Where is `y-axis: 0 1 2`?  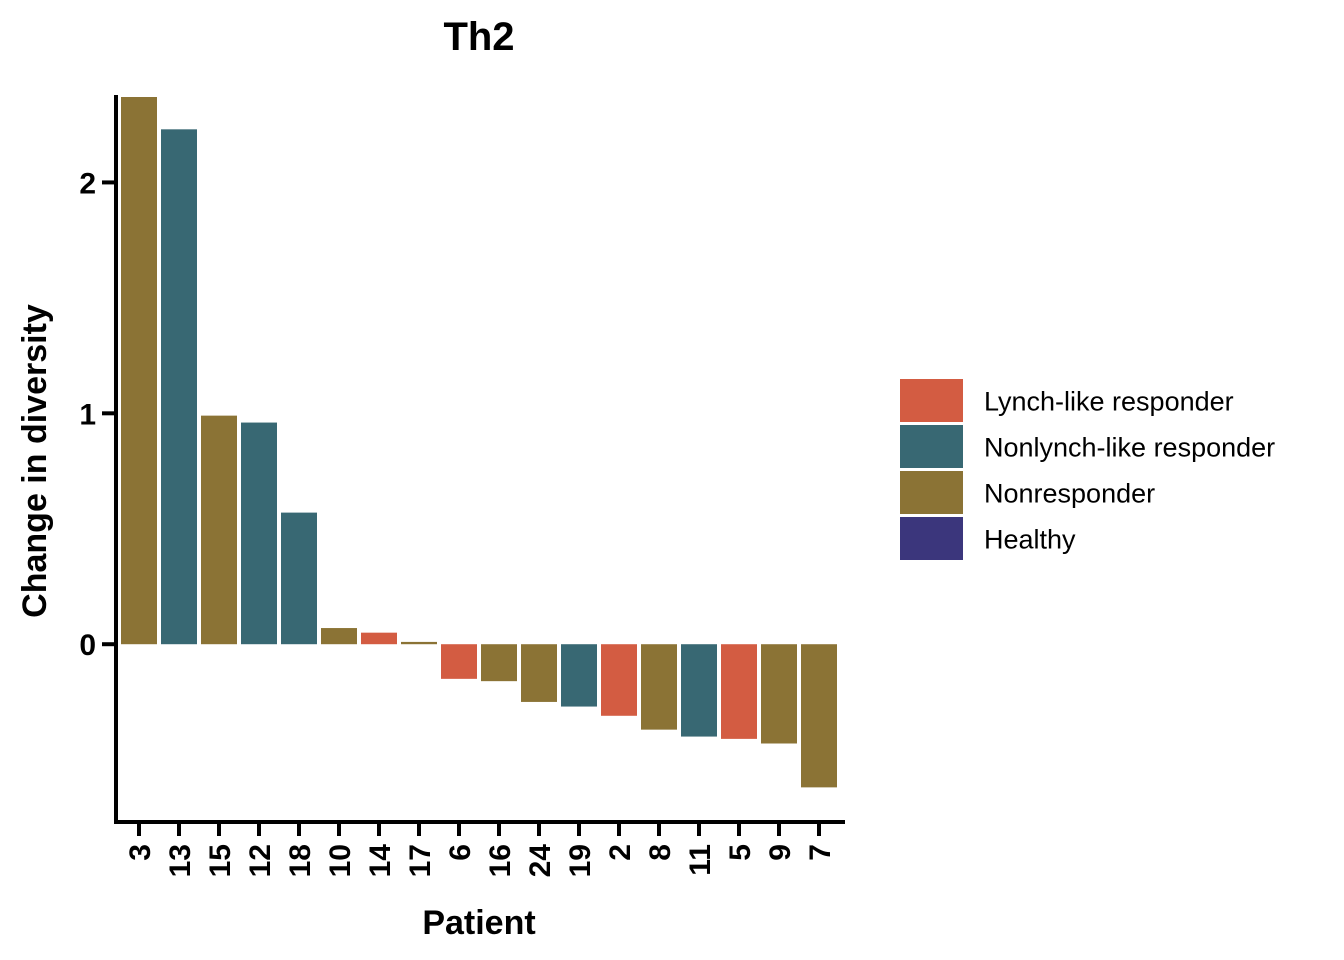 y-axis: 0 1 2 is located at coordinates (98, 459).